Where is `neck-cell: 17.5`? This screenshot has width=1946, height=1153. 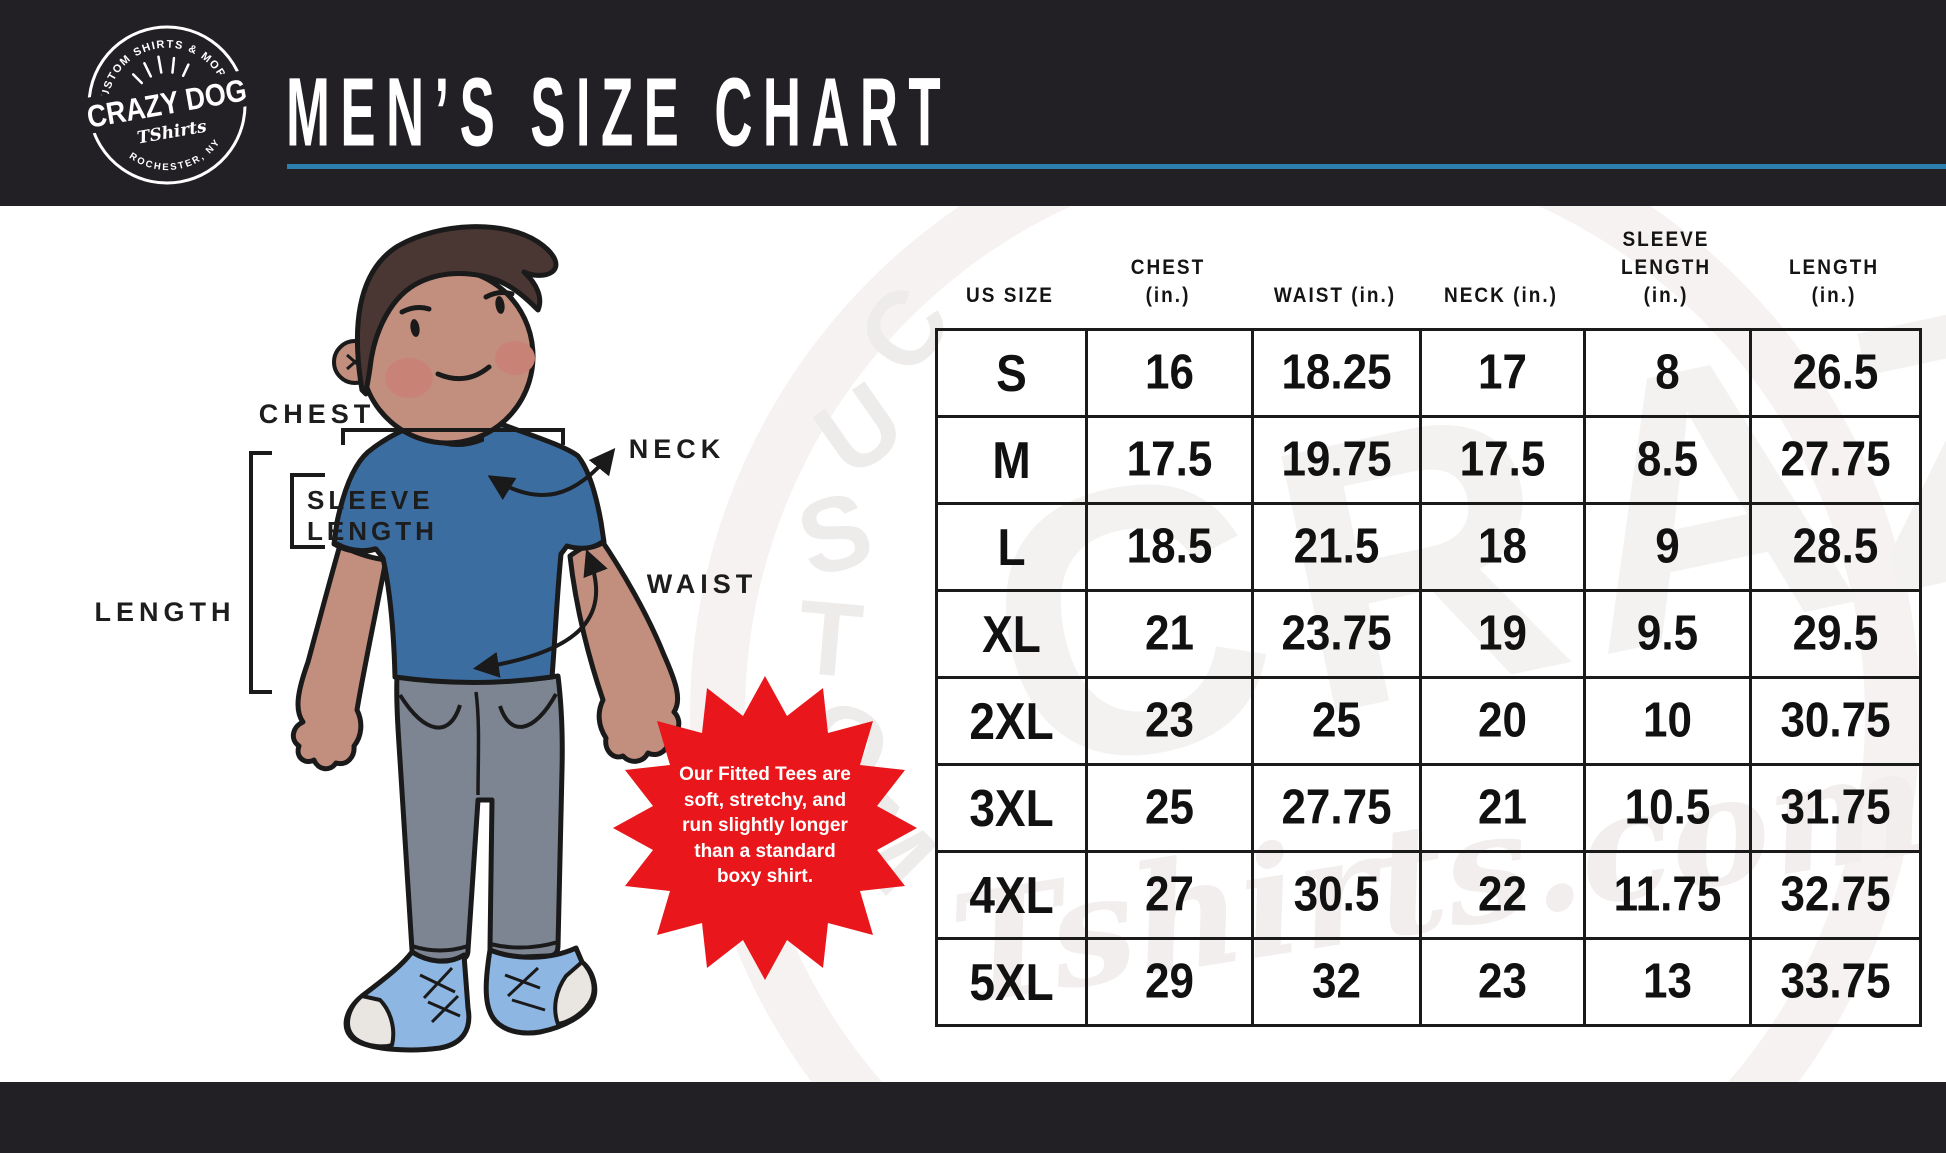
neck-cell: 17.5 is located at coordinates (1502, 460).